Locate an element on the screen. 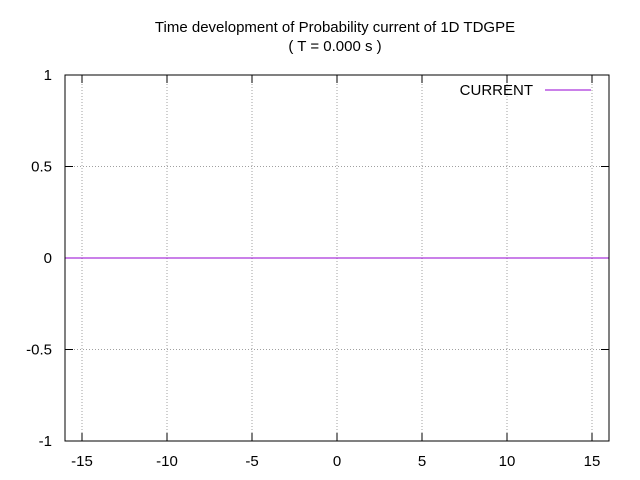  y-tick-labels: -1 -0.5 0 0.5 1 is located at coordinates (39, 258).